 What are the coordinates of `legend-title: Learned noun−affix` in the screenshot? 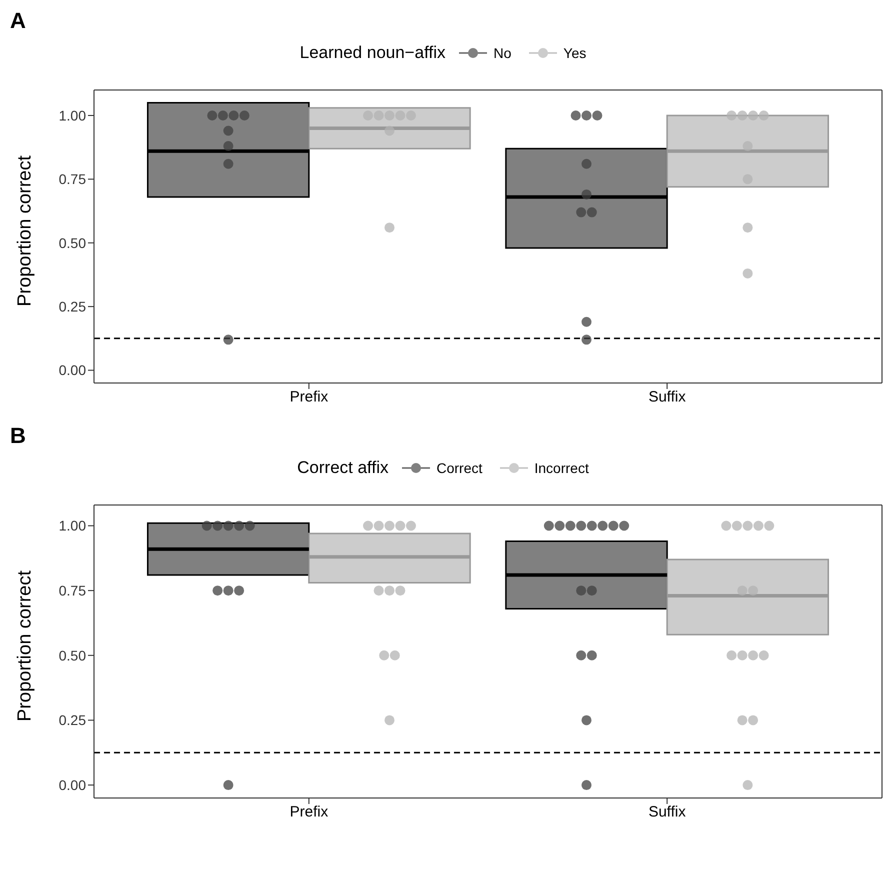 It's located at (373, 53).